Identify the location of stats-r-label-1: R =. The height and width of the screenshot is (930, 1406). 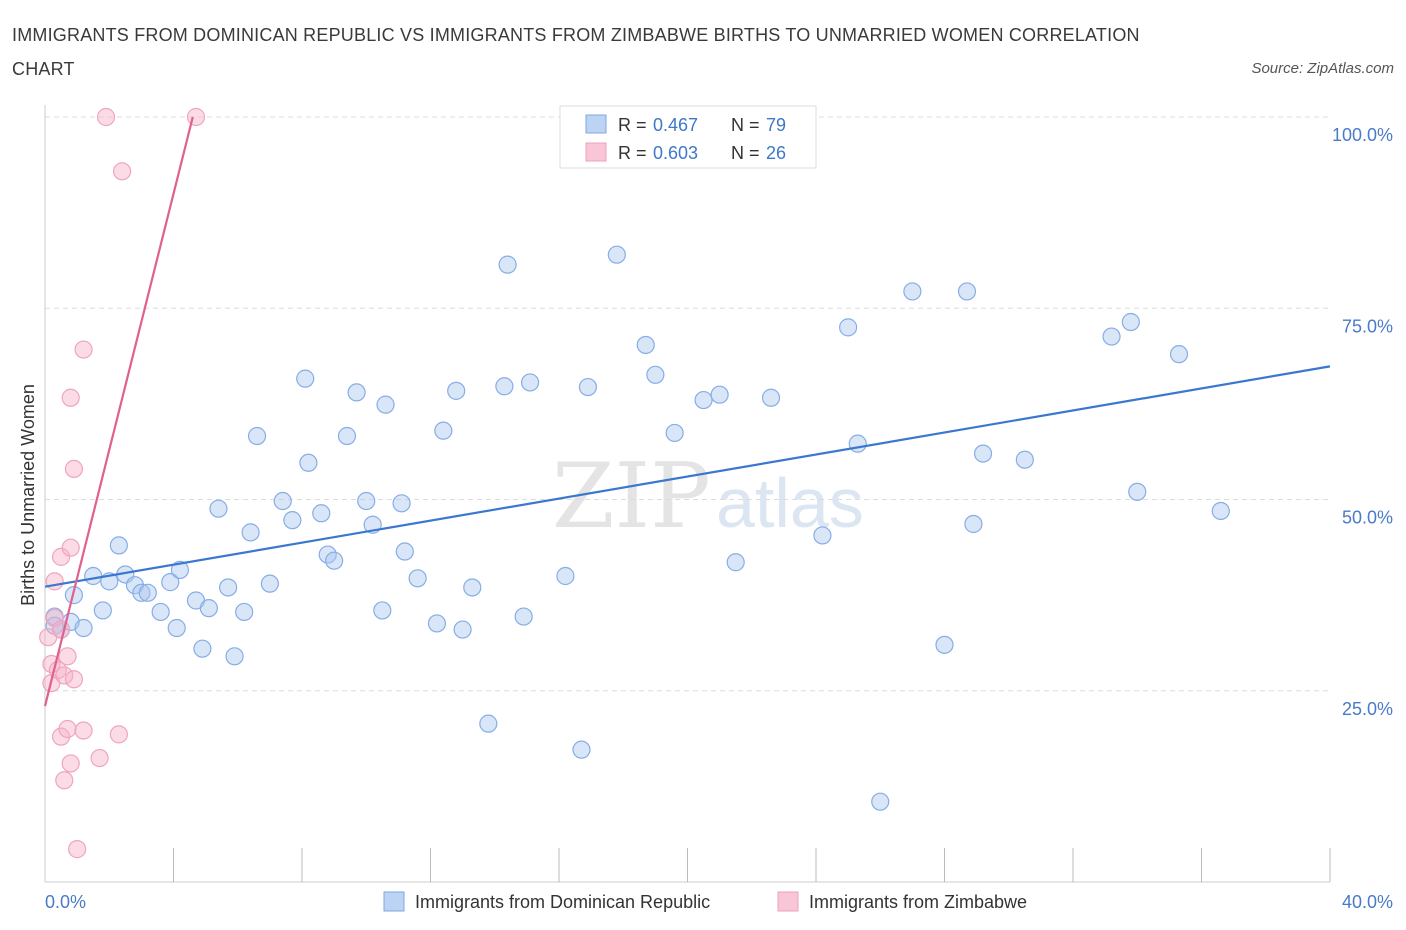
(632, 125).